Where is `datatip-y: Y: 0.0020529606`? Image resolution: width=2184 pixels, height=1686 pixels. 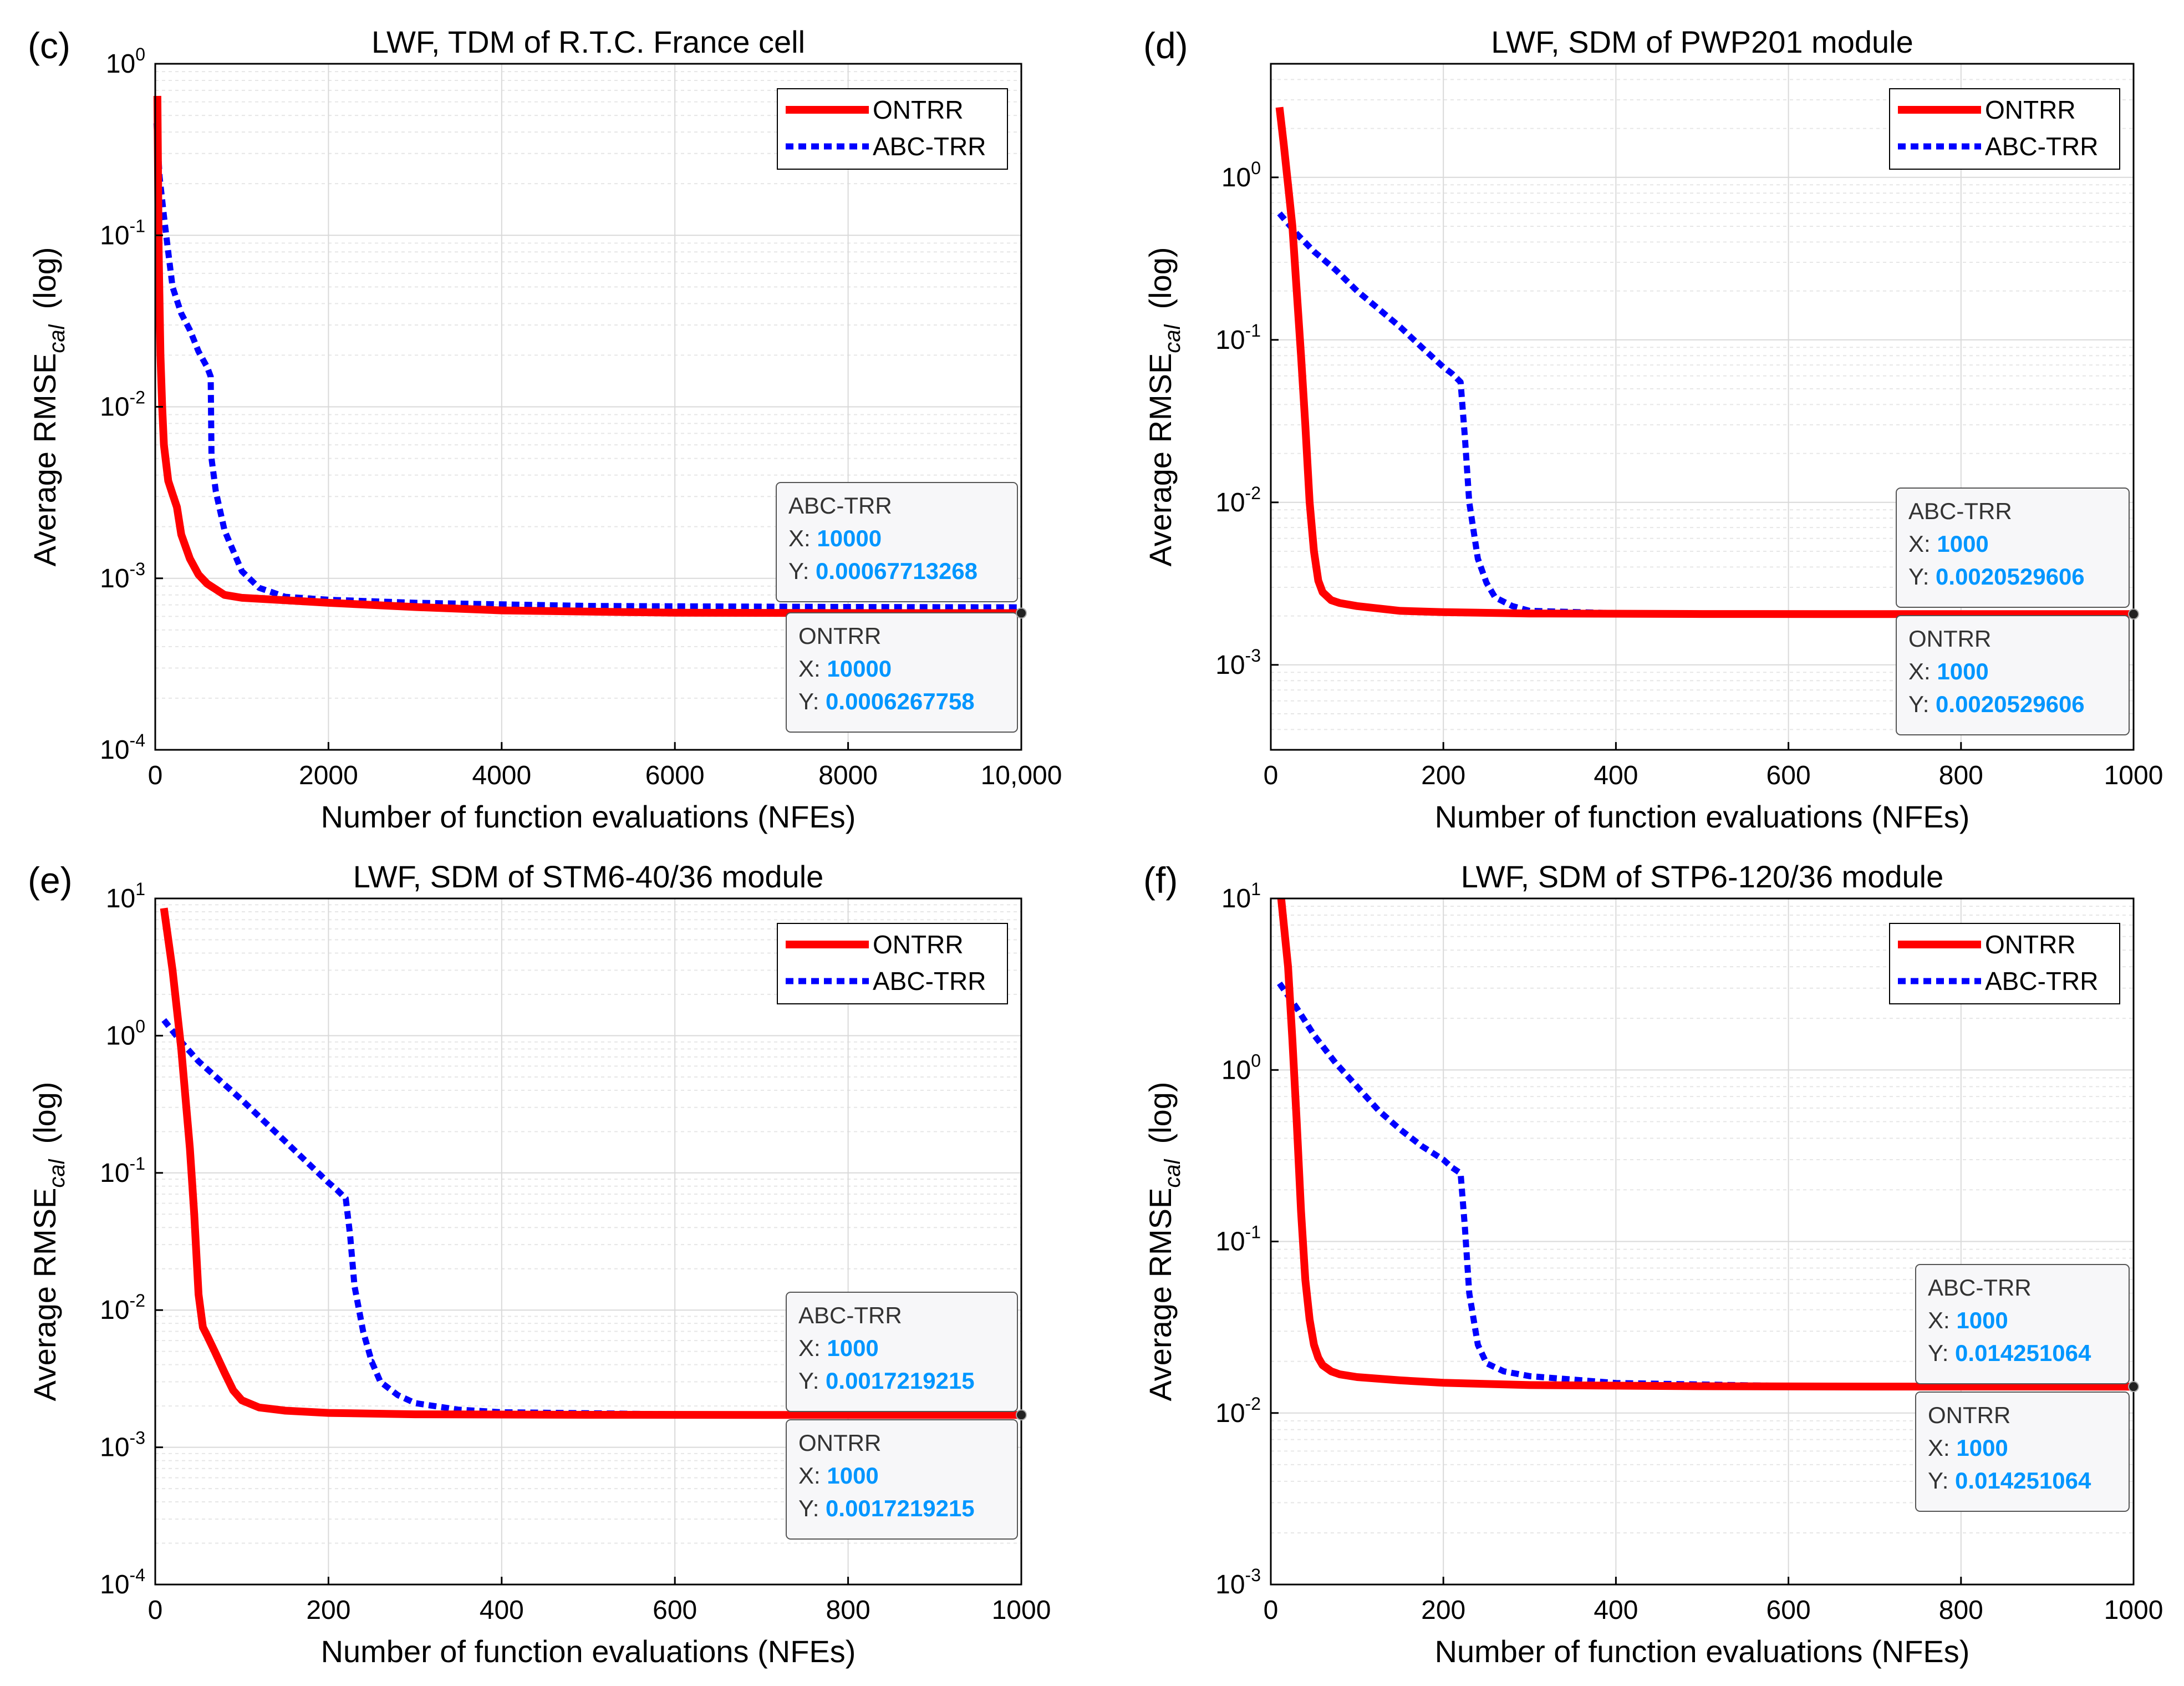 datatip-y: Y: 0.0020529606 is located at coordinates (1997, 576).